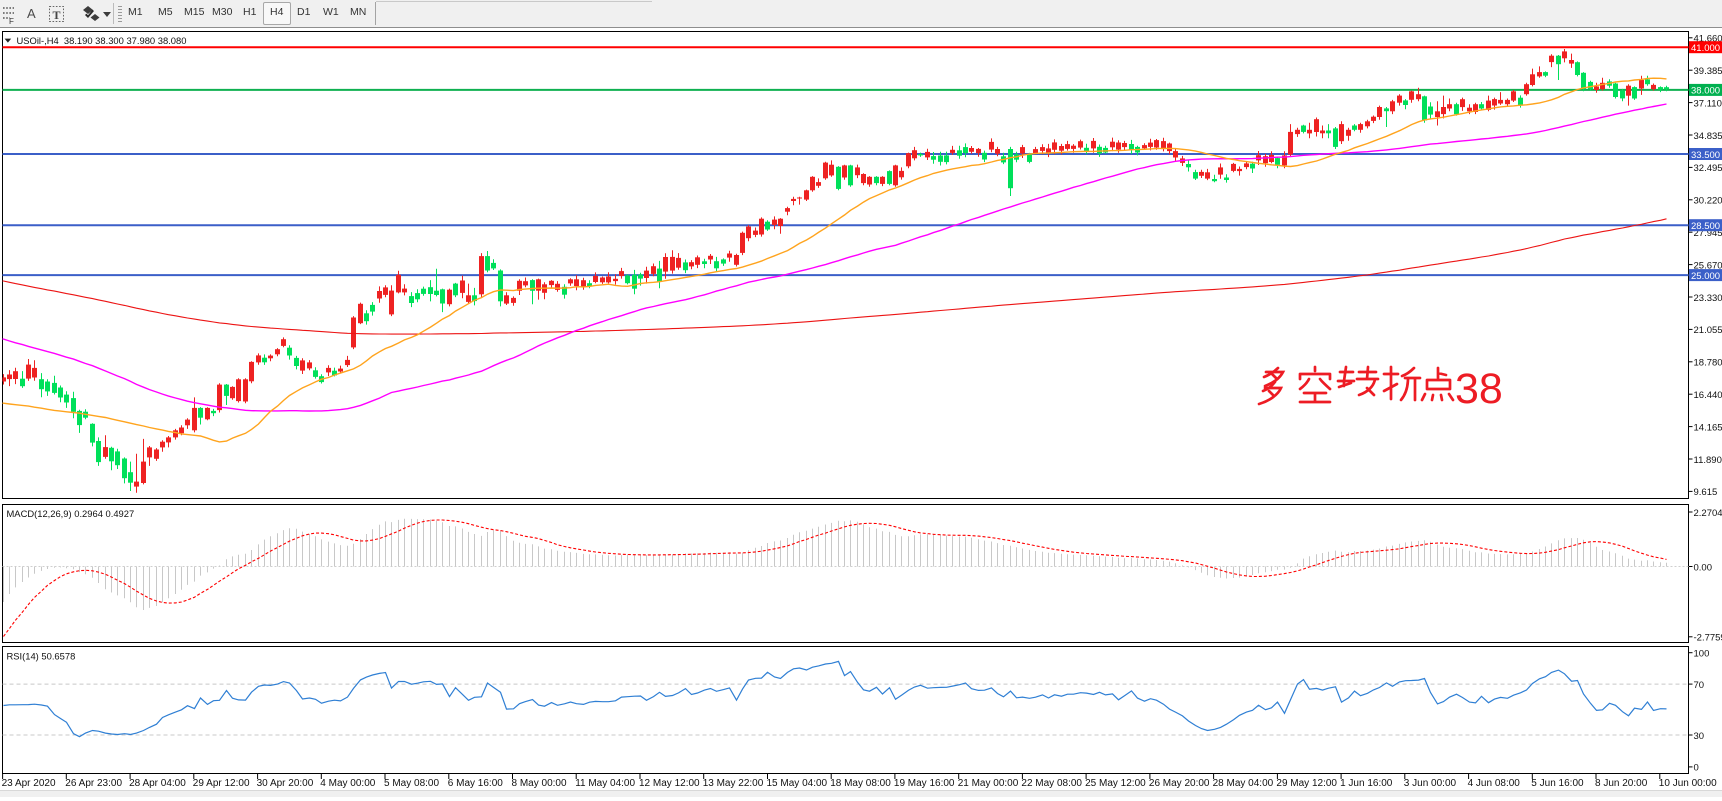 This screenshot has height=801, width=1722. Describe the element at coordinates (93, 783) in the screenshot. I see `svg-text: 26 Apr 23:00` at that location.